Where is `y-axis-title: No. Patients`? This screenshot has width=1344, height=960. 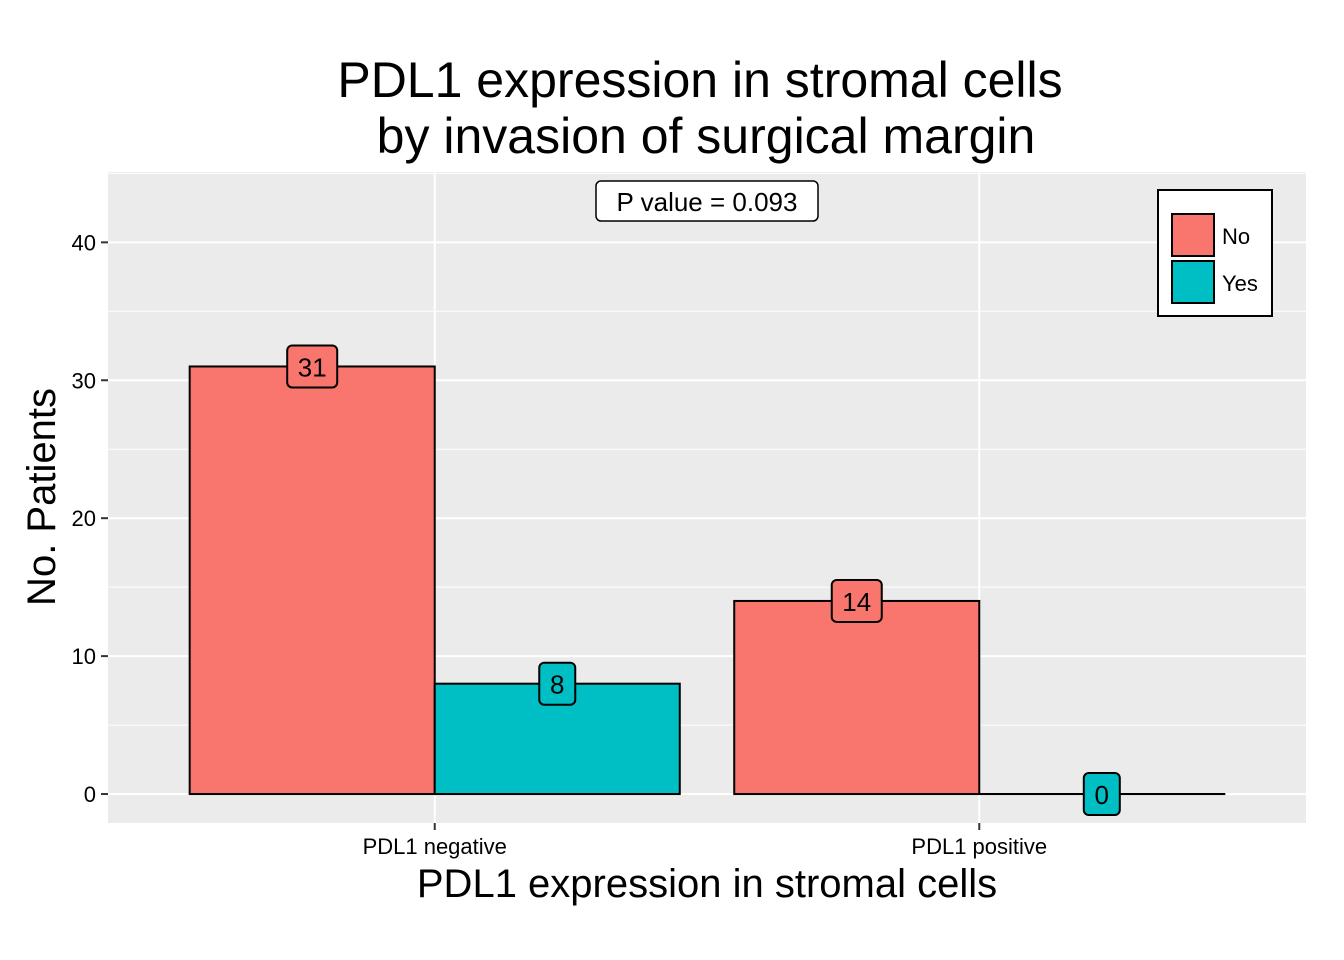
y-axis-title: No. Patients is located at coordinates (42, 497).